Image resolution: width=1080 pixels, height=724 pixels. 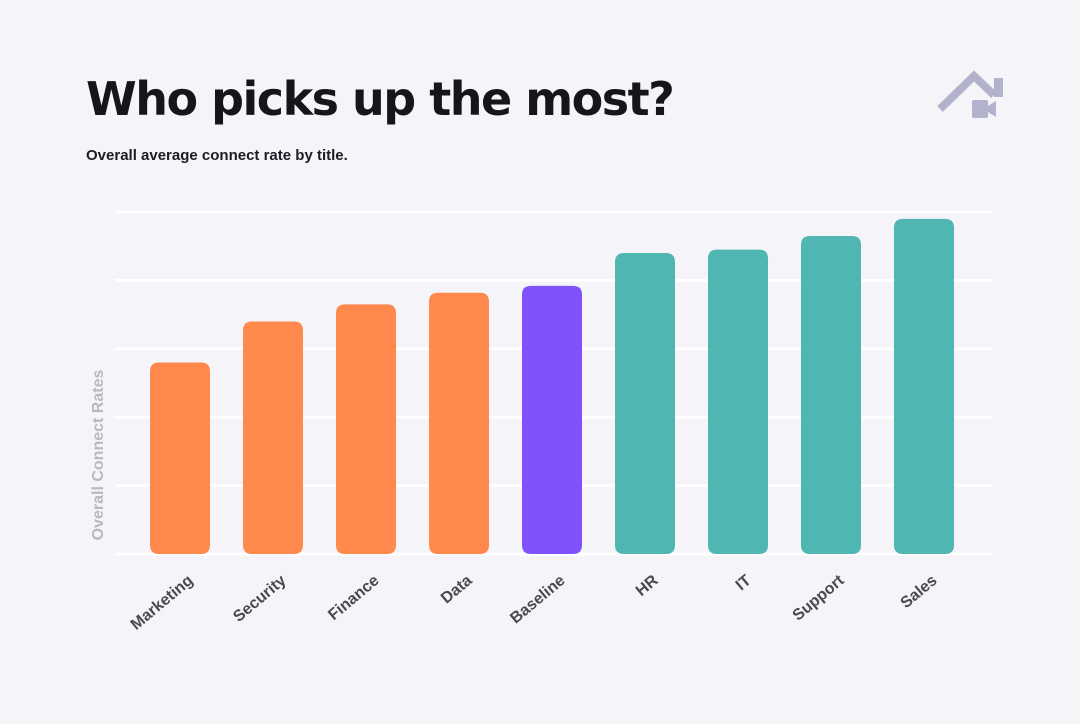 What do you see at coordinates (819, 598) in the screenshot?
I see `x-tick-label: Support` at bounding box center [819, 598].